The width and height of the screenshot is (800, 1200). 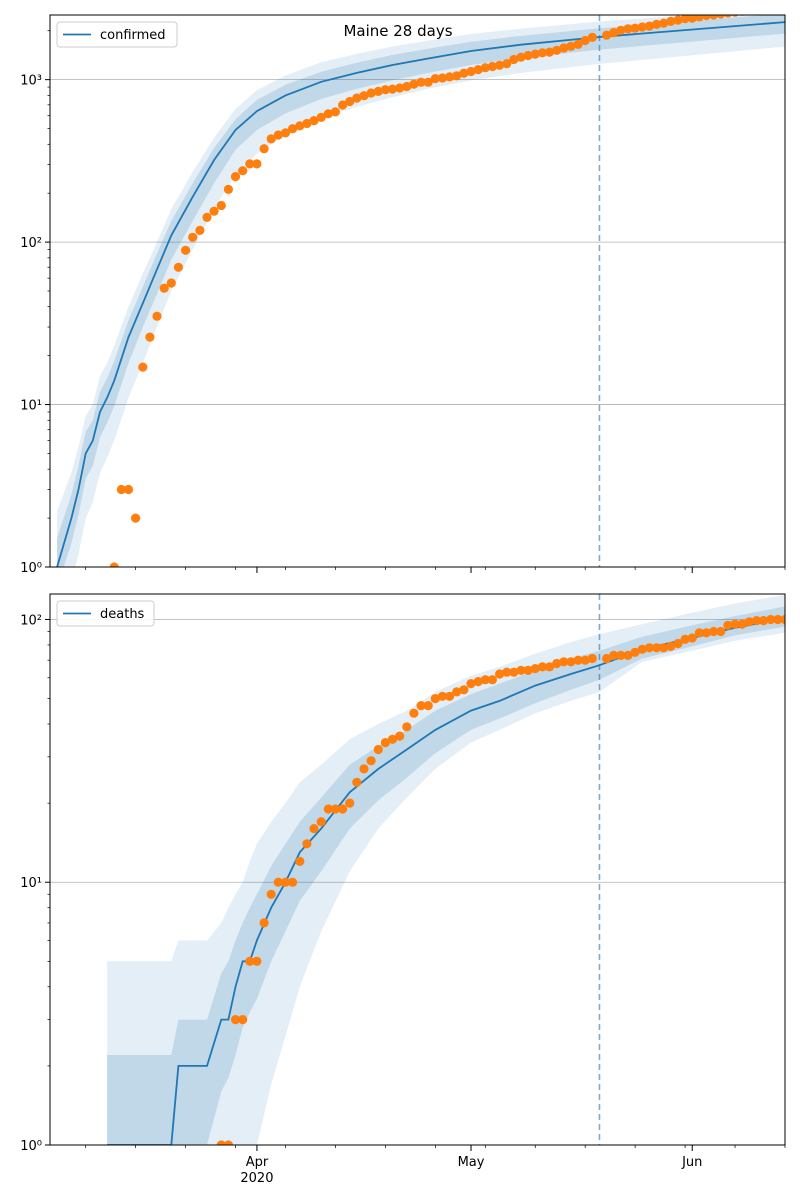 What do you see at coordinates (397, 31) in the screenshot?
I see `figure-title: Maine 28 days` at bounding box center [397, 31].